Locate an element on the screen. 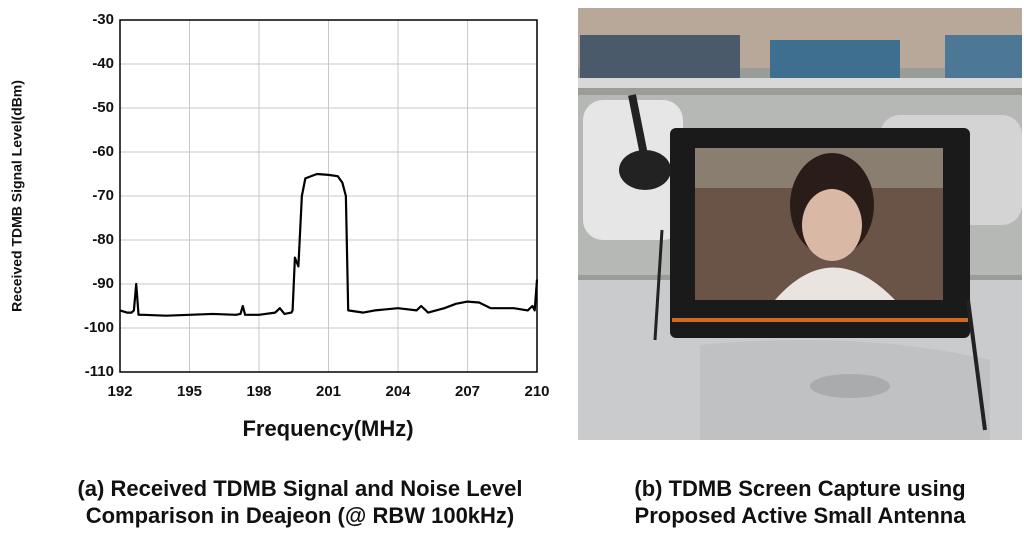 Image resolution: width=1024 pixels, height=536 pixels. x-tick-label: 210 is located at coordinates (536, 391).